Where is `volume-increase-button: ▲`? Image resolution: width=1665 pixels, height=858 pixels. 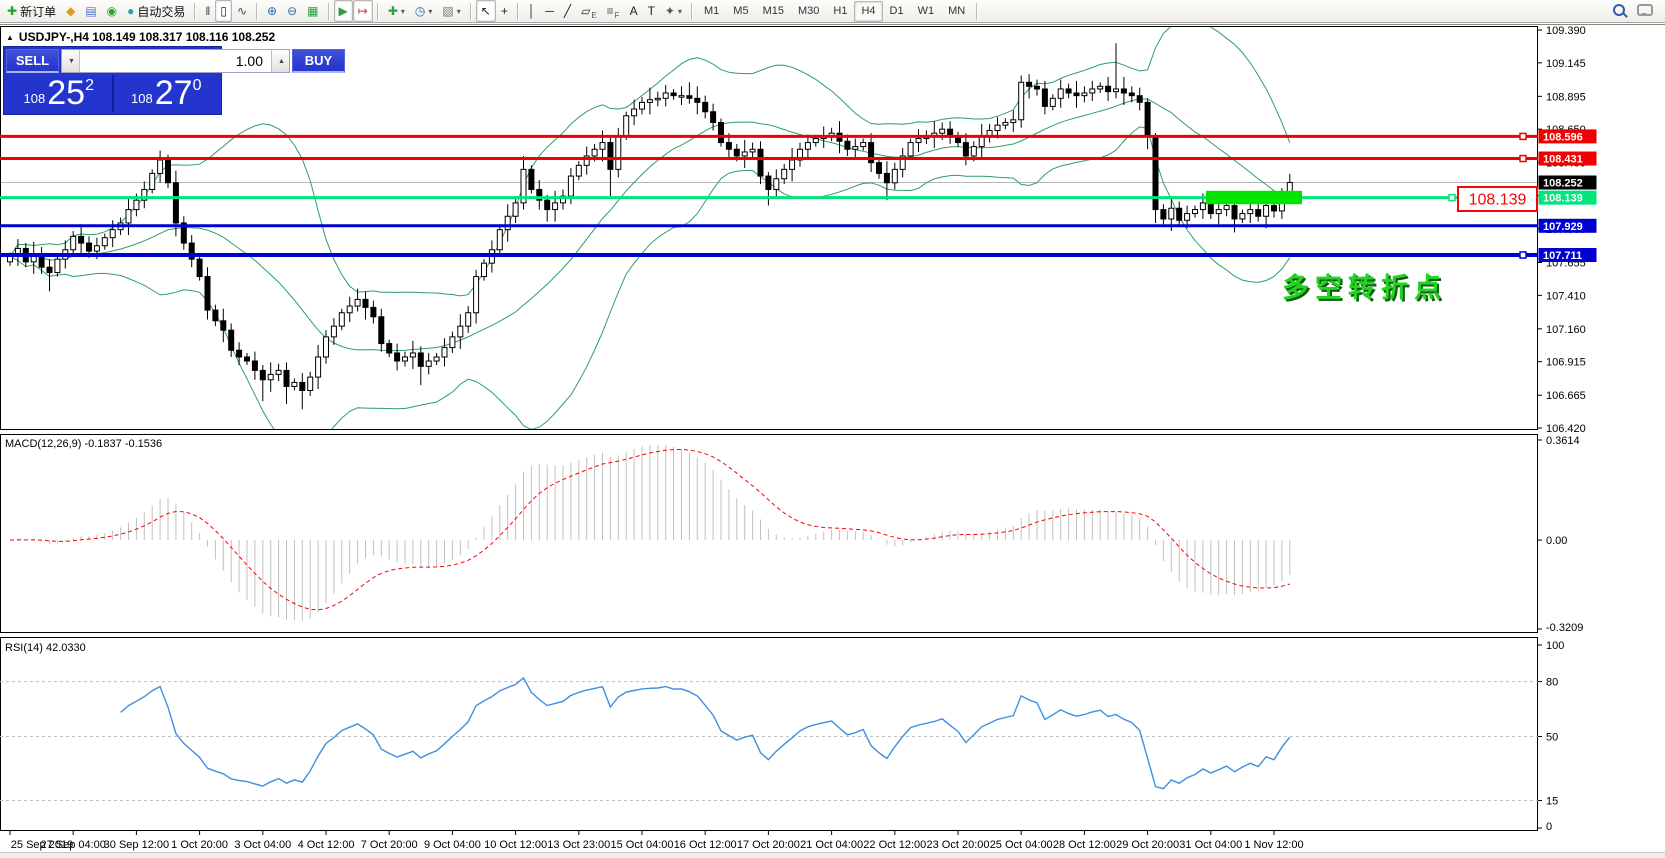 volume-increase-button: ▲ is located at coordinates (280, 61).